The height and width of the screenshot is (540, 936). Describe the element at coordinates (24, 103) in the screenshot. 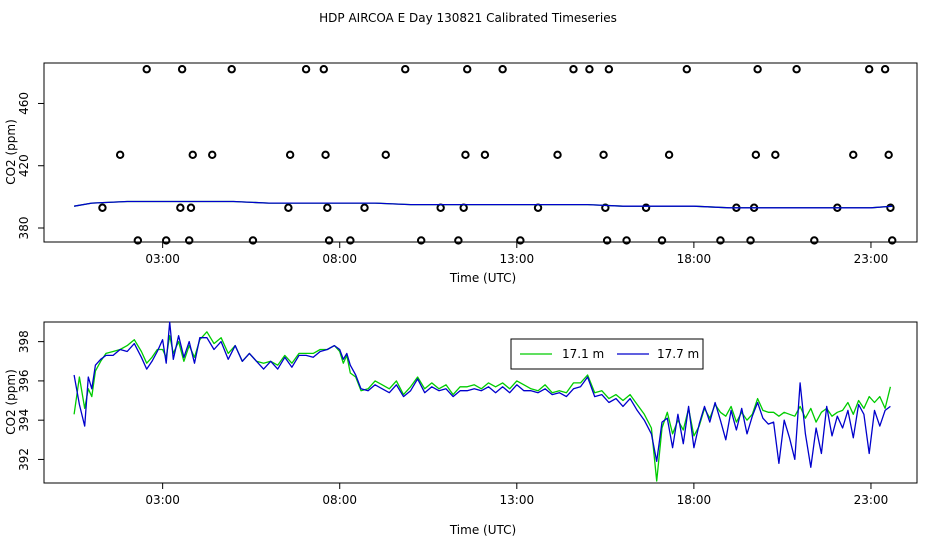

I see `y-tick-label: 460` at that location.